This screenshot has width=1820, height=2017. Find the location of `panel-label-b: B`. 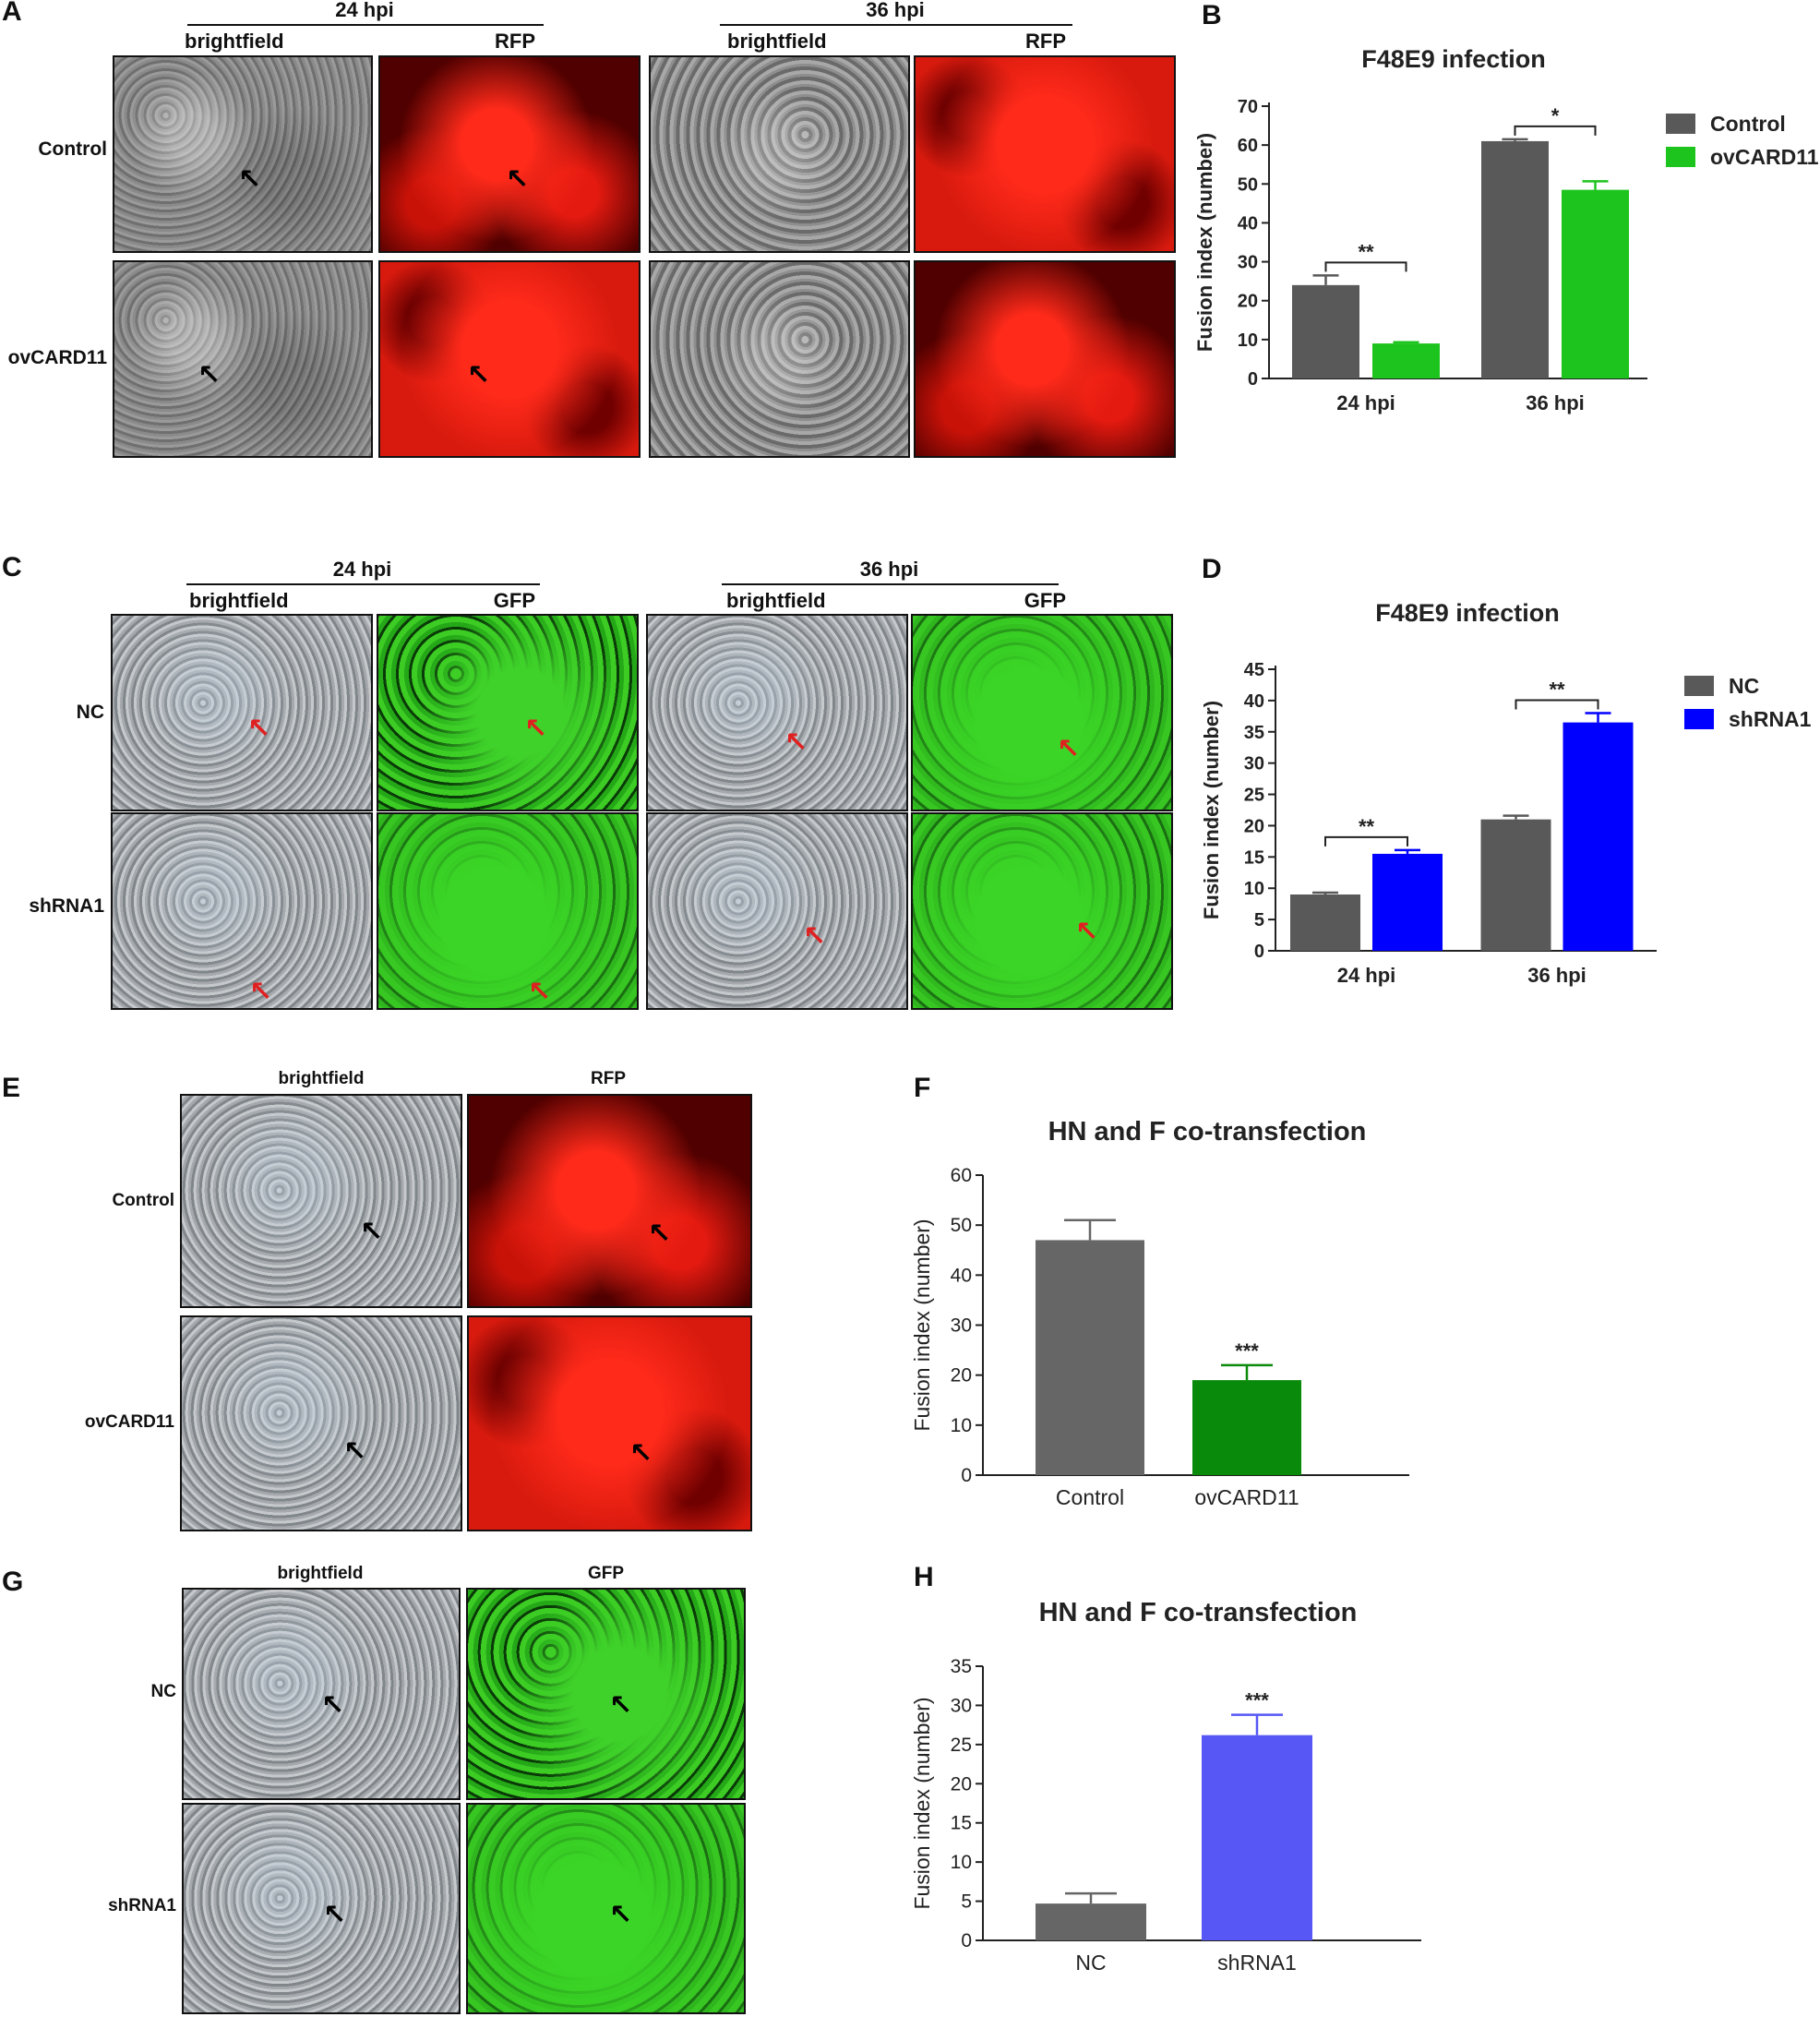

panel-label-b: B is located at coordinates (1212, 15).